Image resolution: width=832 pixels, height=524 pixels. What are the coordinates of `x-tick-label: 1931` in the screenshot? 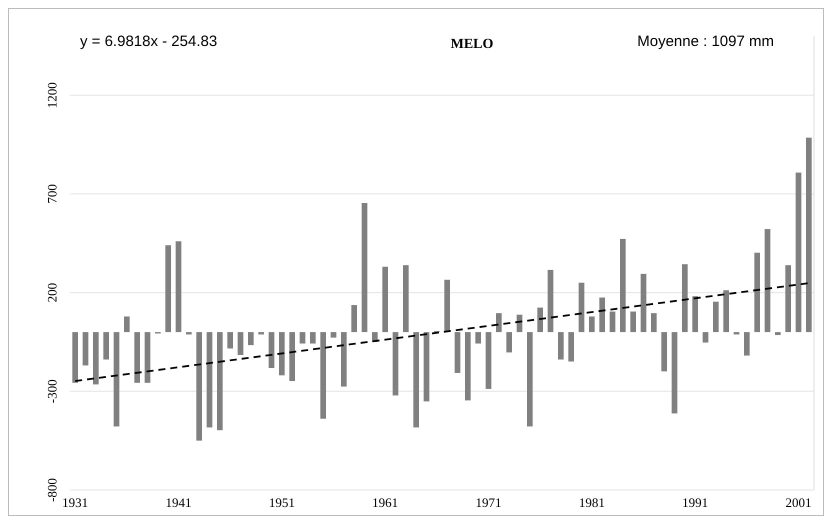 It's located at (75, 502).